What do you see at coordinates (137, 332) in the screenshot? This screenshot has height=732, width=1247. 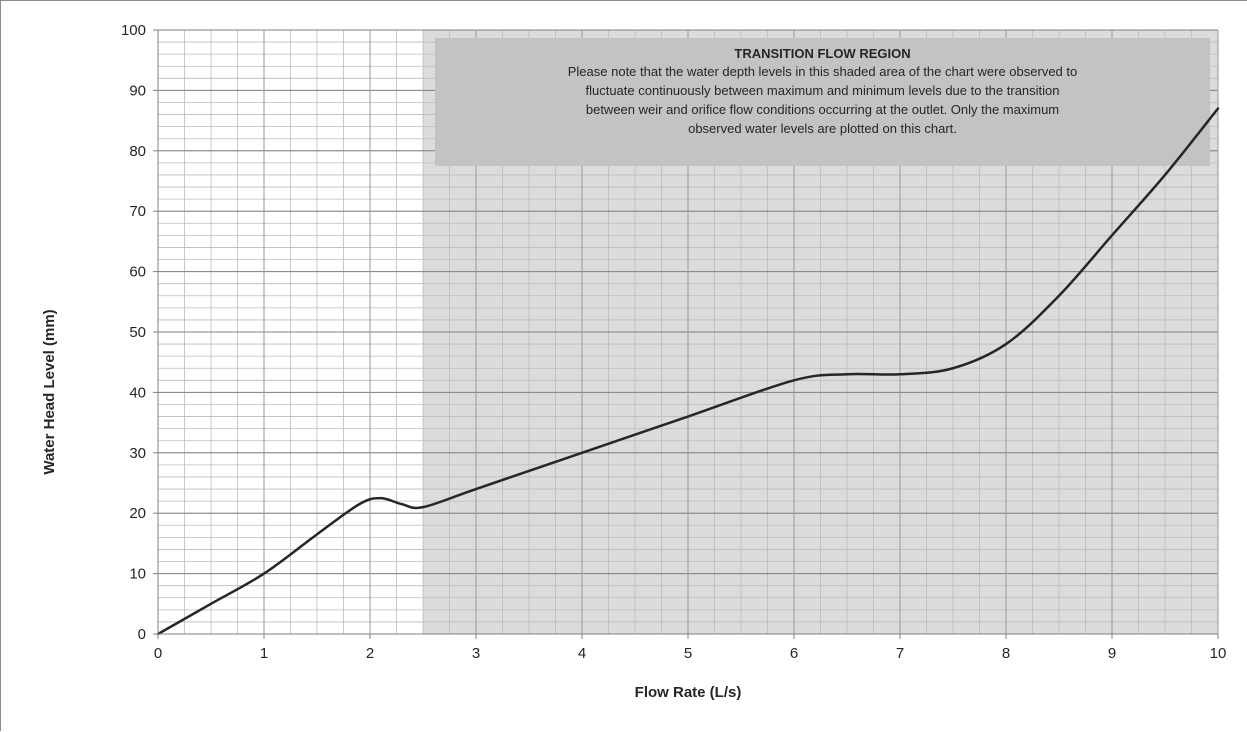 I see `y-tick-label: 50` at bounding box center [137, 332].